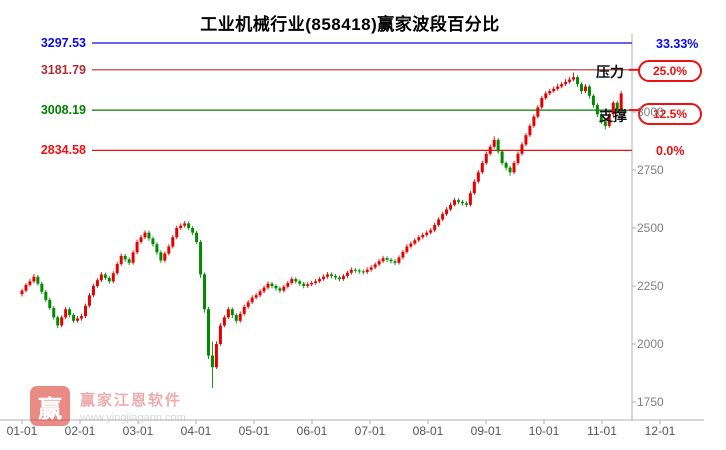  What do you see at coordinates (677, 44) in the screenshot?
I see `pct-label-3333: 33.33%` at bounding box center [677, 44].